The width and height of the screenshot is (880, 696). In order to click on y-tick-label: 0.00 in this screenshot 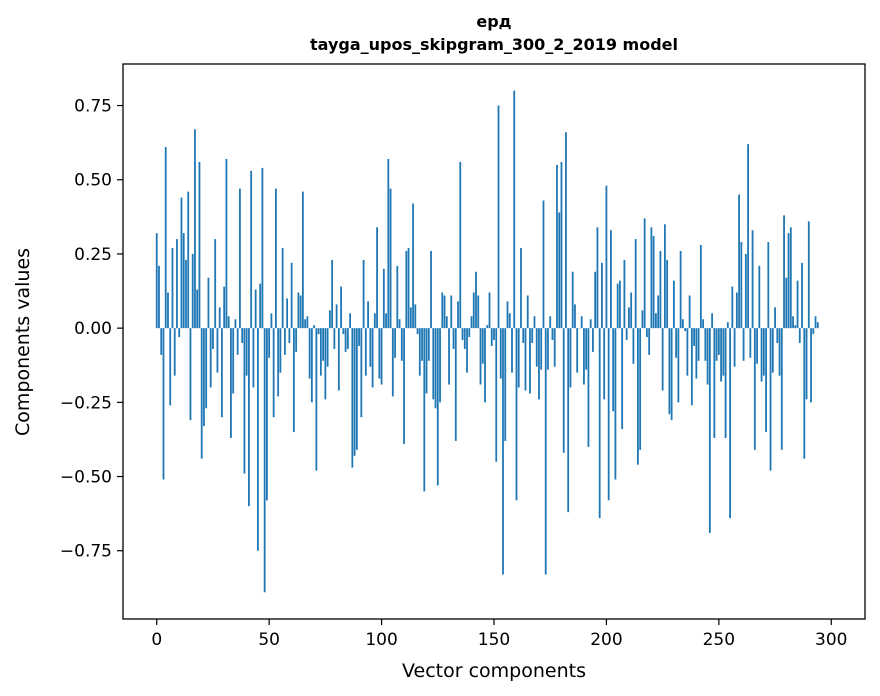, I will do `click(93, 329)`.